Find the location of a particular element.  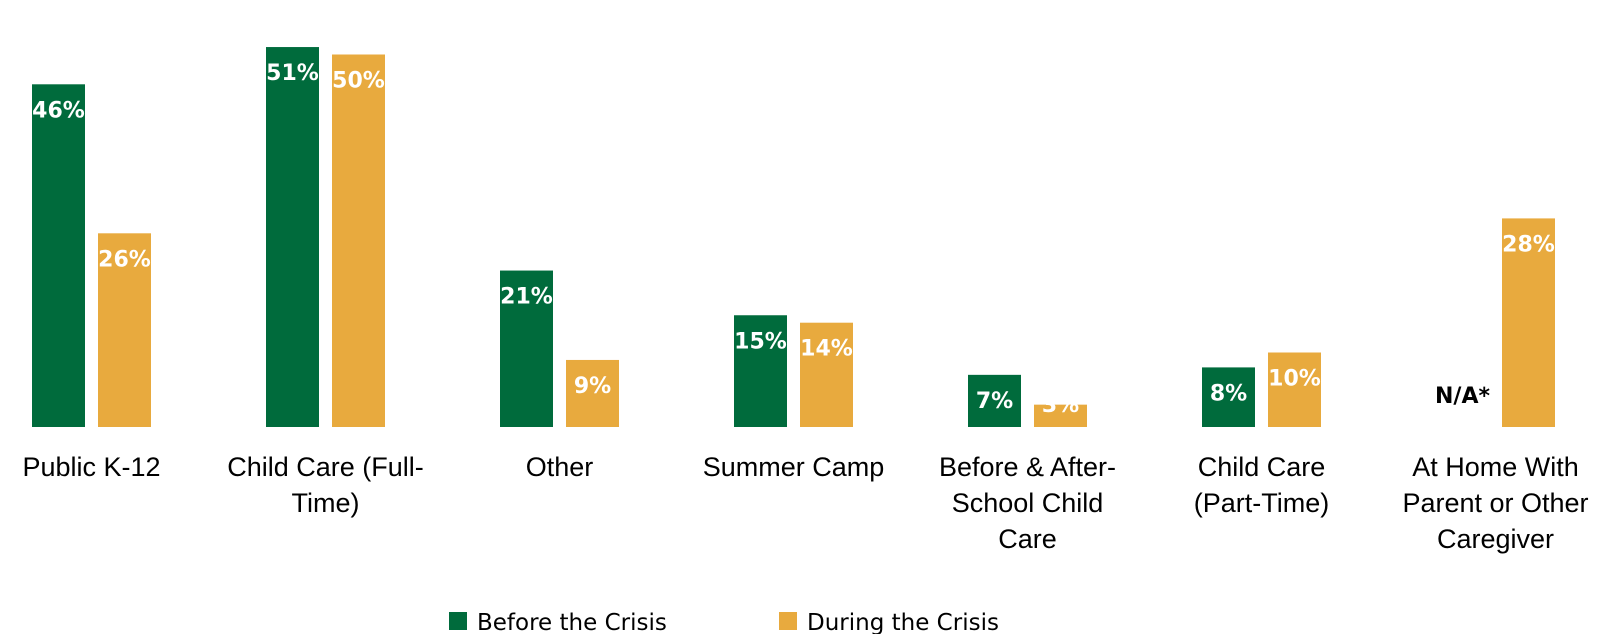

category-label-line: Child Care (Full- is located at coordinates (325, 467).